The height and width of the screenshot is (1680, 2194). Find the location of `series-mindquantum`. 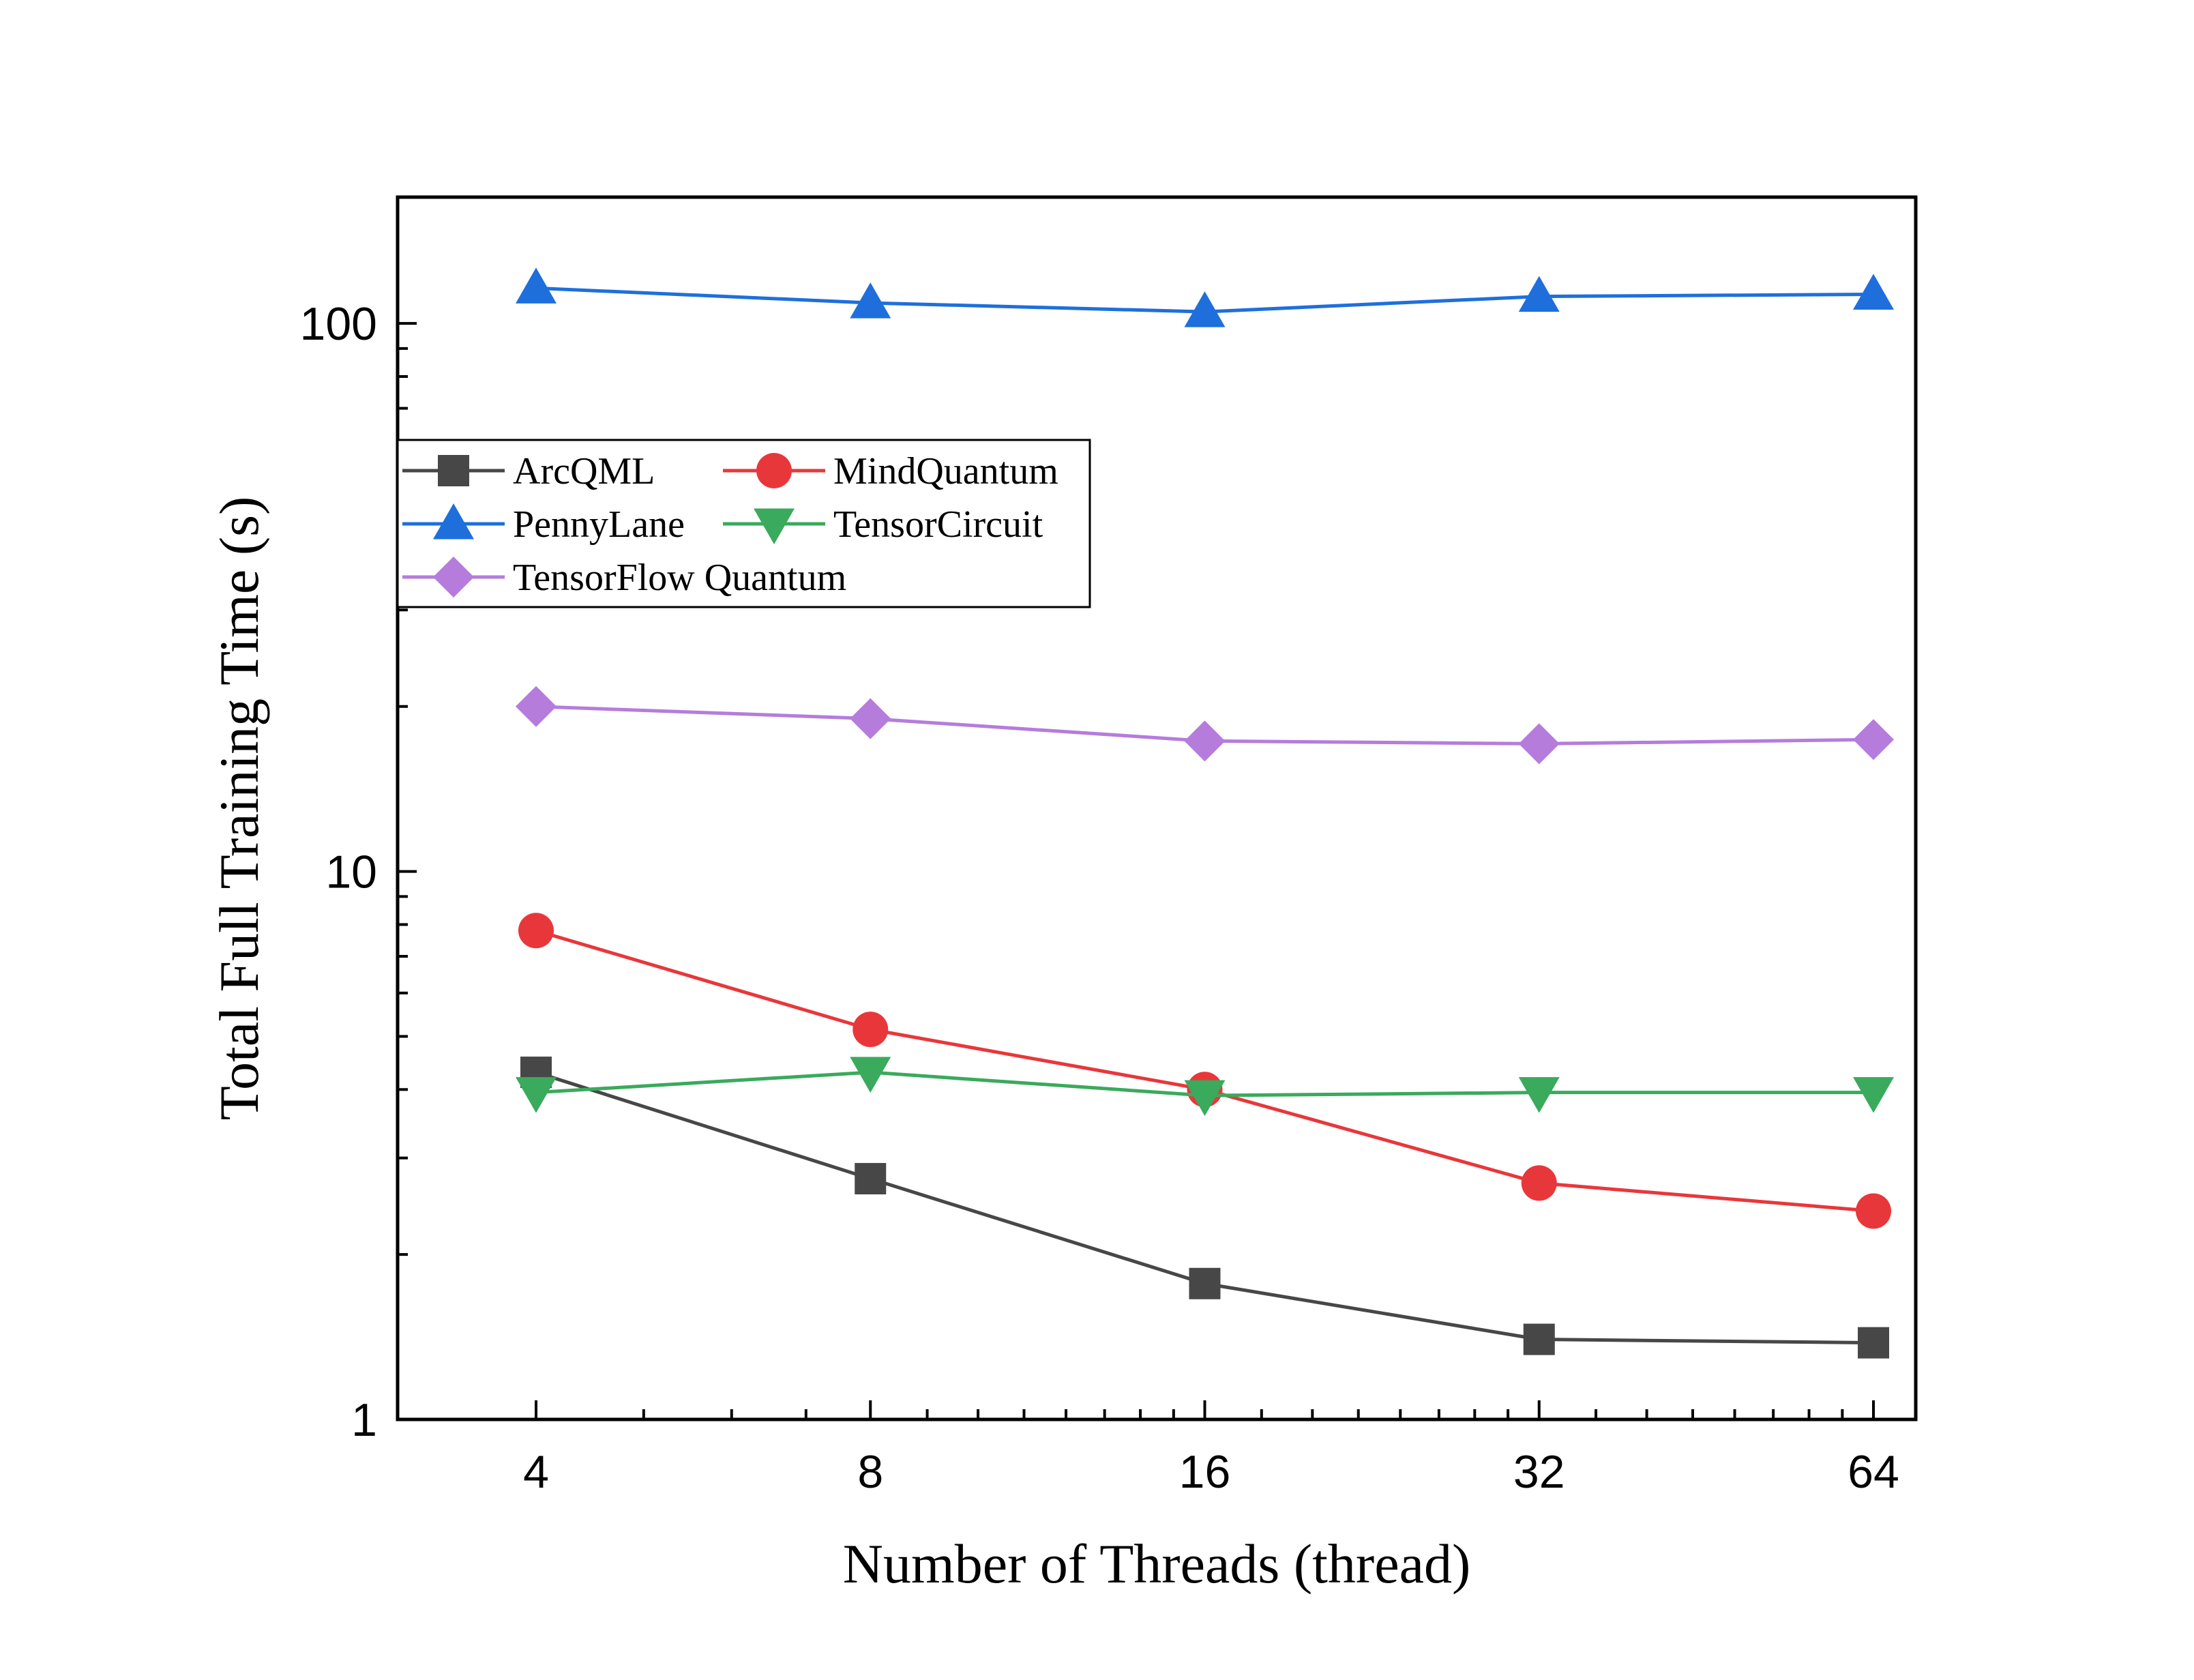

series-mindquantum is located at coordinates (1204, 1071).